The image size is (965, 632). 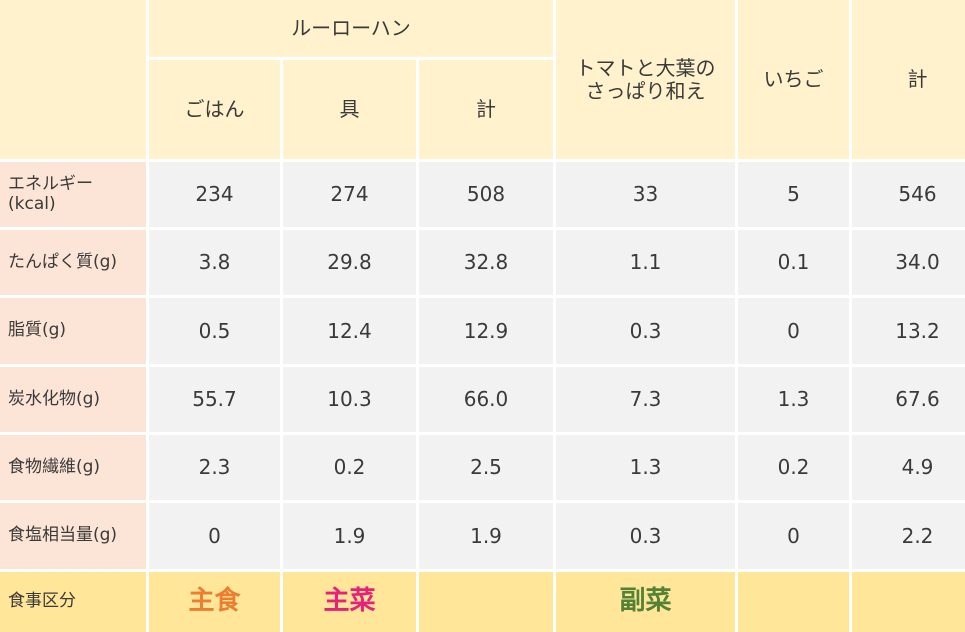 I want to click on table-cell: 55.7, so click(x=214, y=399).